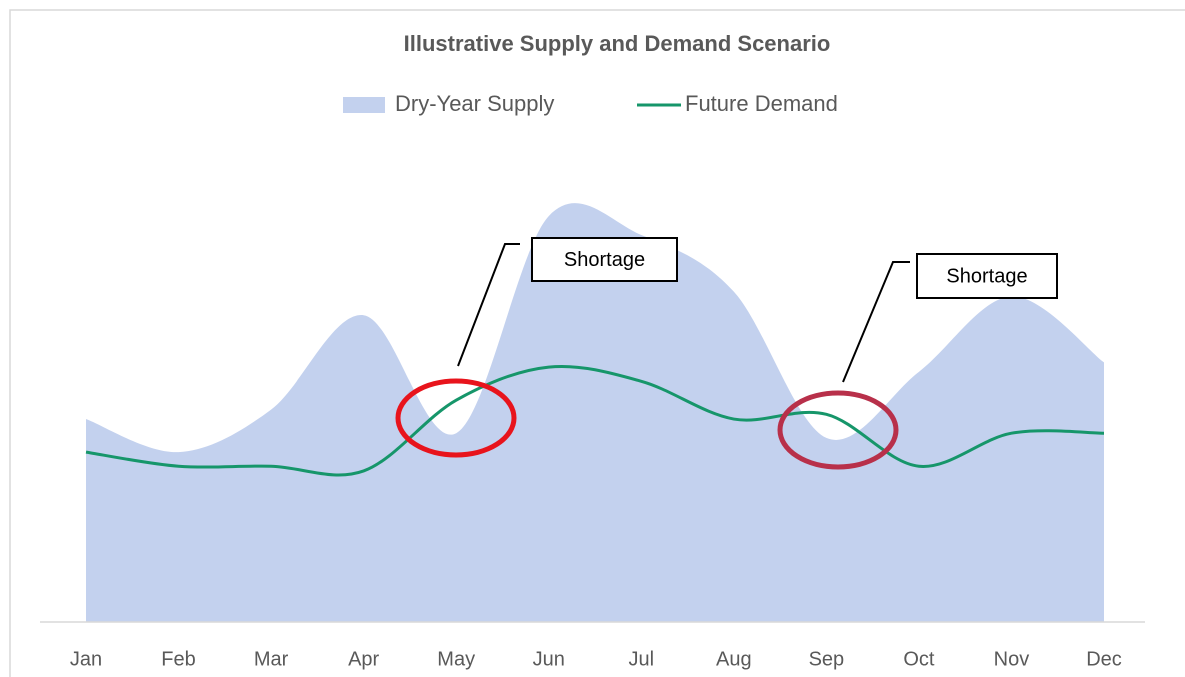 The image size is (1185, 677). I want to click on legend-label: Dry-Year Supply, so click(474, 103).